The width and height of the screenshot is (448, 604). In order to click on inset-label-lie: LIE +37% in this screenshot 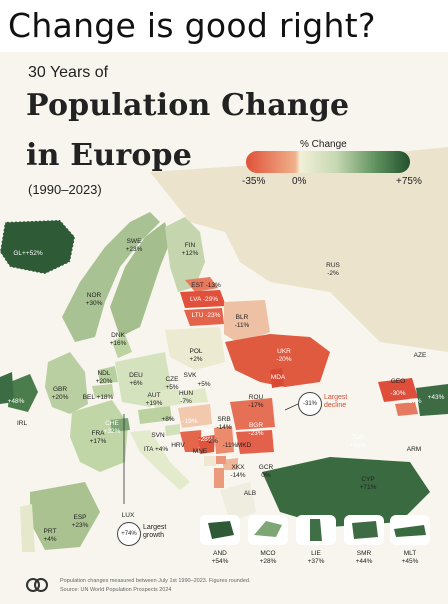, I will do `click(316, 557)`.